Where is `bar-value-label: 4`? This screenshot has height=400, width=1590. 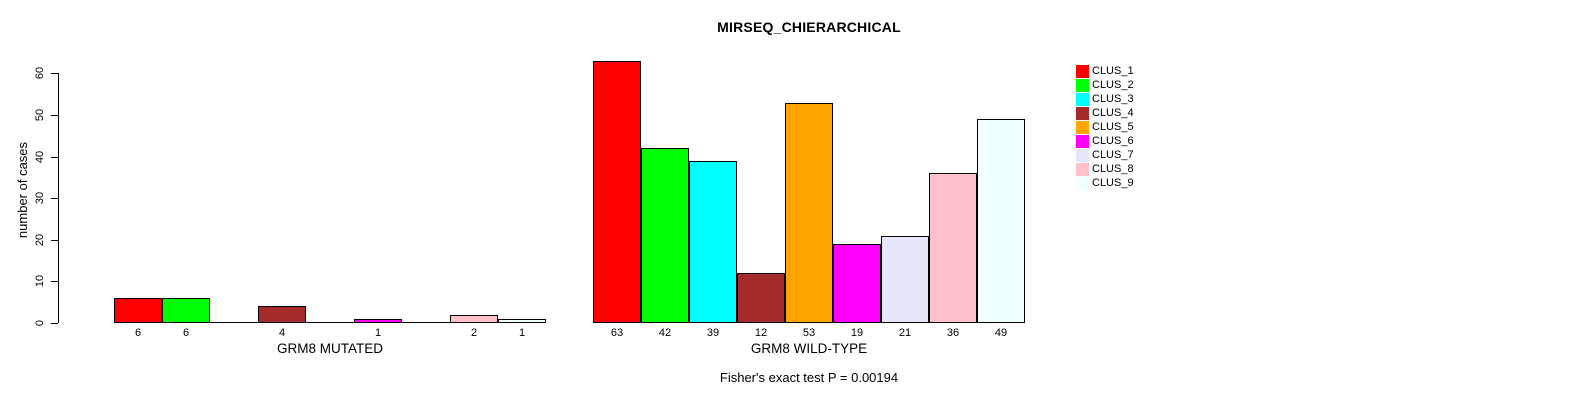
bar-value-label: 4 is located at coordinates (282, 333).